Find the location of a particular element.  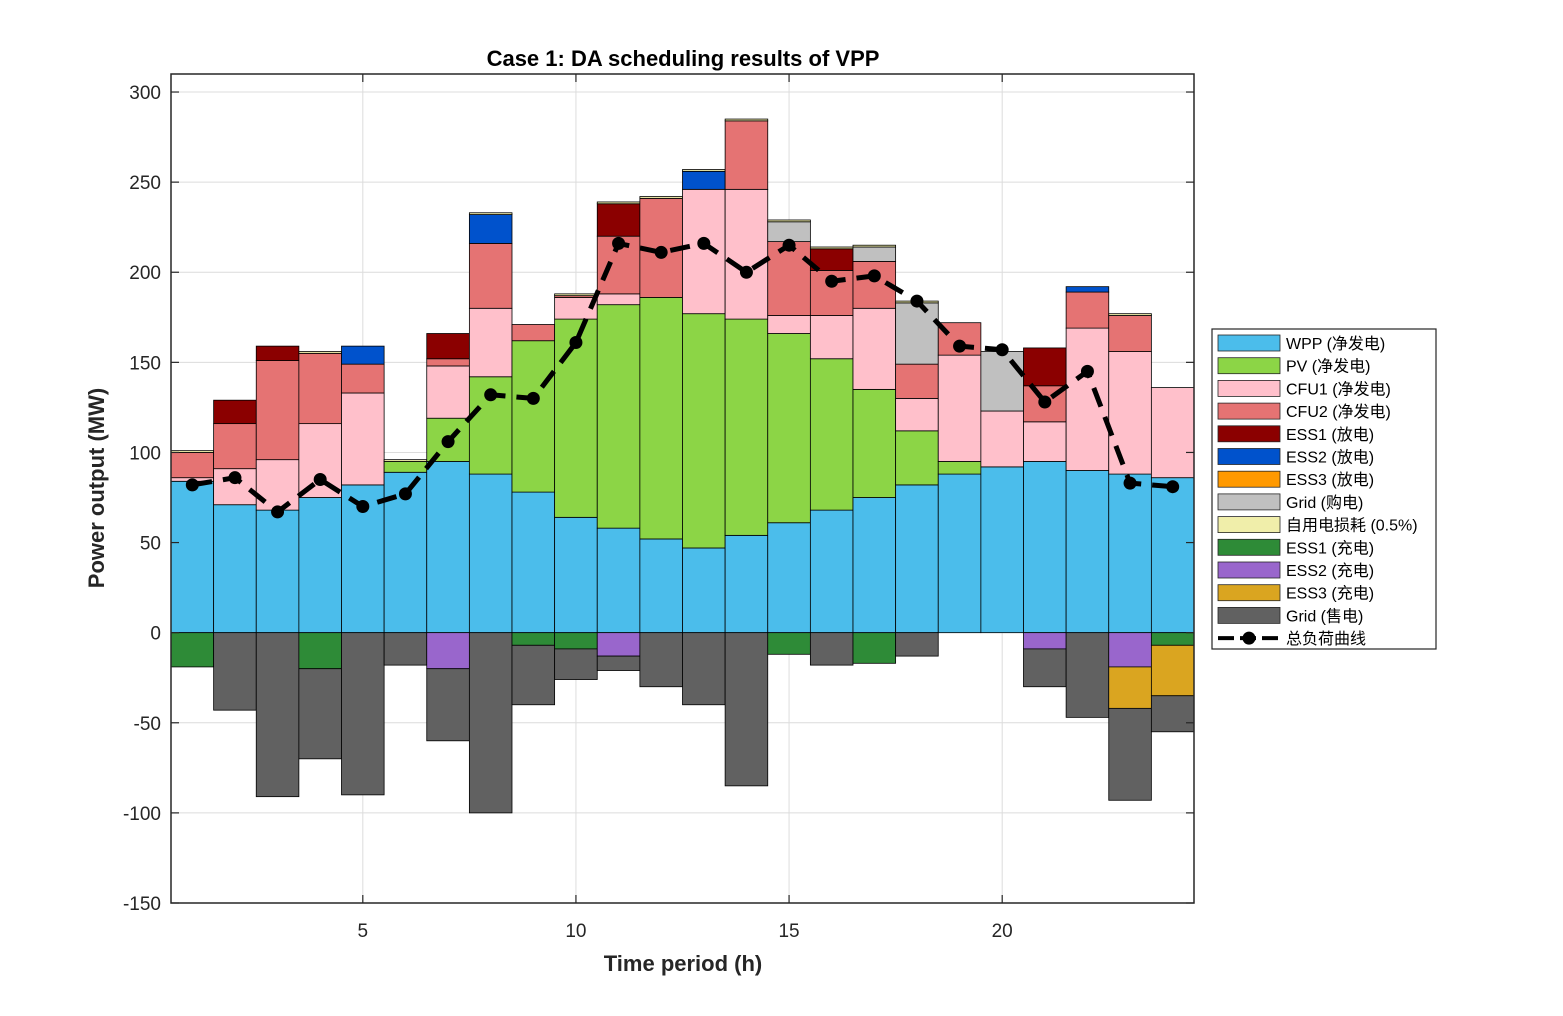

x-tick-label: 10 is located at coordinates (575, 931).